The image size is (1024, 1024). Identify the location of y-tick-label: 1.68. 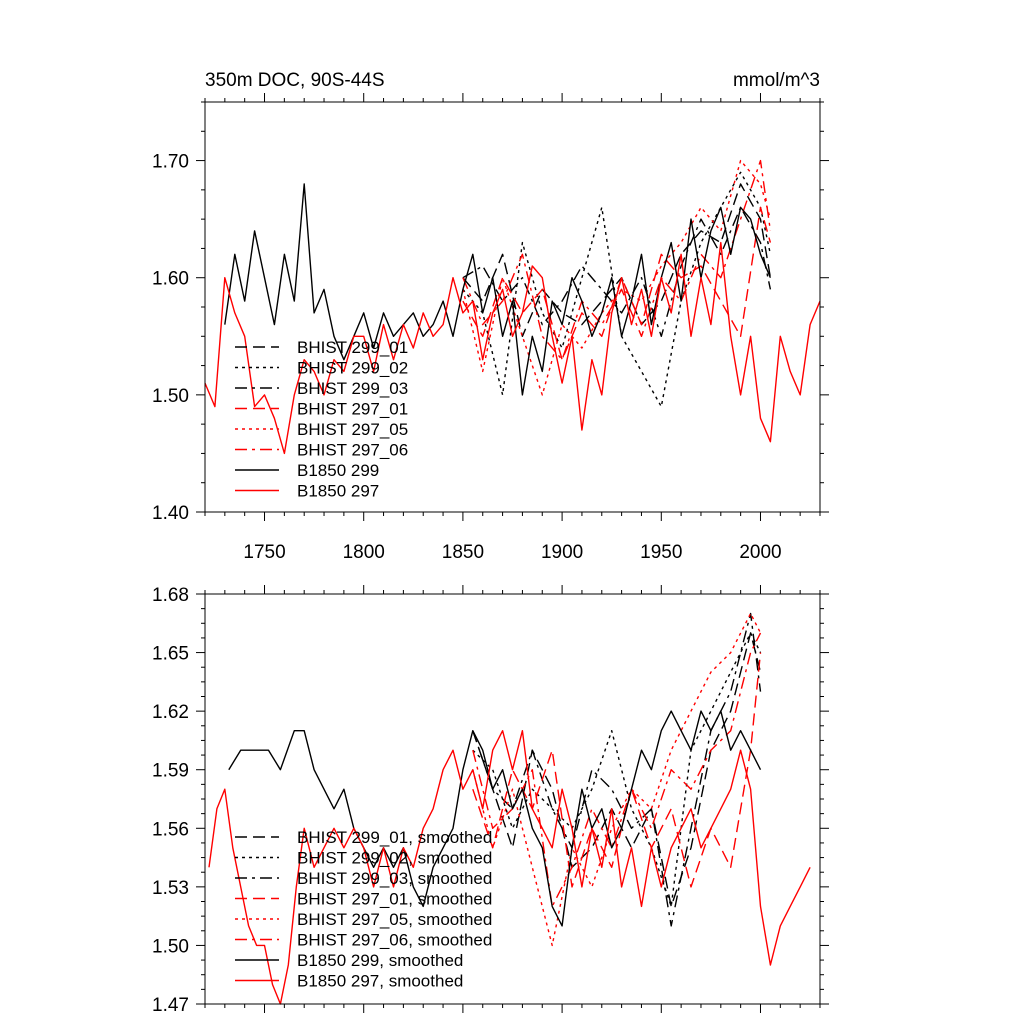
(170, 595).